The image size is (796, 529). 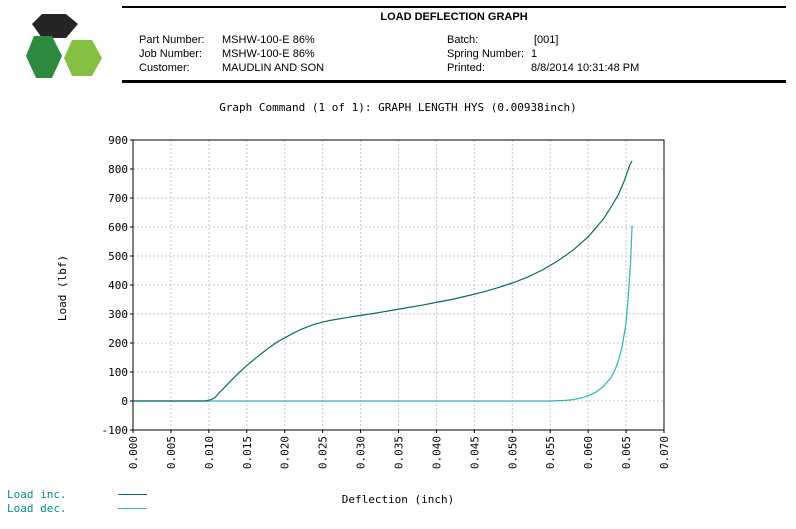 What do you see at coordinates (474, 452) in the screenshot?
I see `x-tick-label: 0.045` at bounding box center [474, 452].